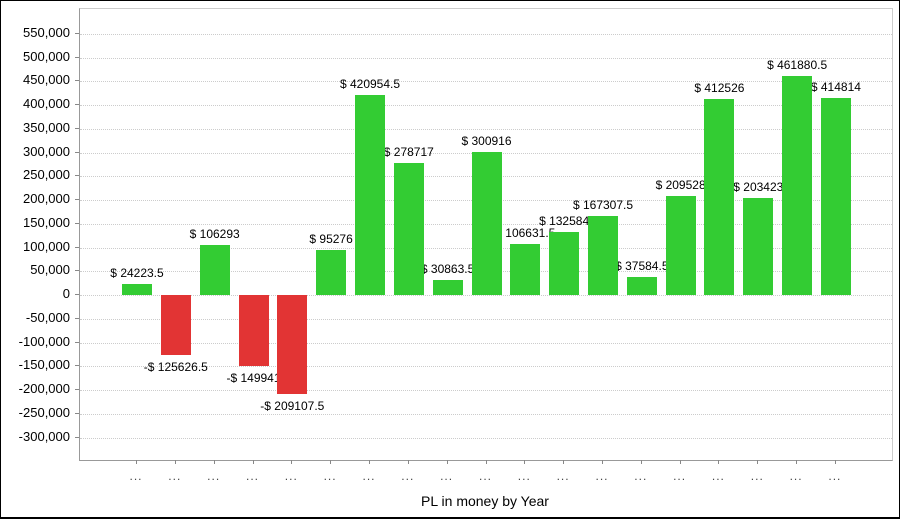  What do you see at coordinates (50, 270) in the screenshot?
I see `y-tick-label: 50,000` at bounding box center [50, 270].